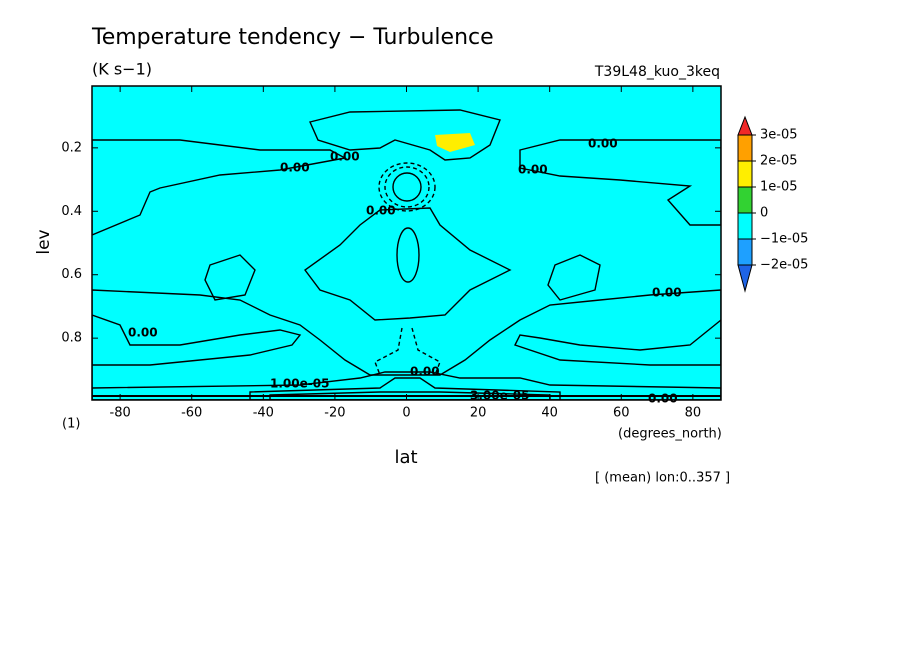  I want to click on y-units: (1), so click(71, 424).